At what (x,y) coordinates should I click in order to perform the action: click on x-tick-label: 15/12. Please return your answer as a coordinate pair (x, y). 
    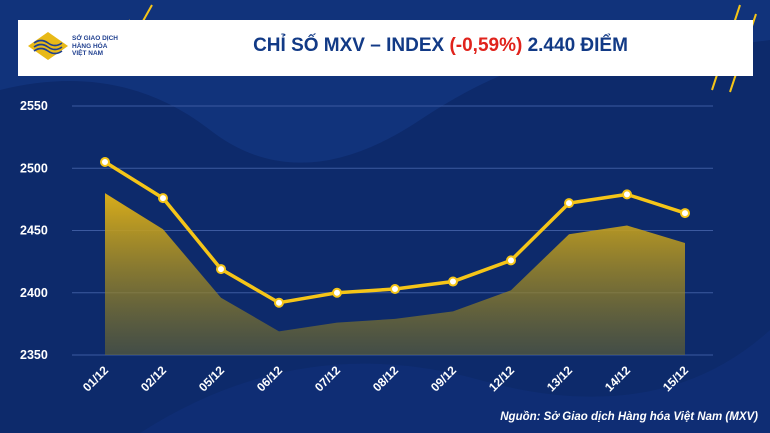
    Looking at the image, I should click on (675, 378).